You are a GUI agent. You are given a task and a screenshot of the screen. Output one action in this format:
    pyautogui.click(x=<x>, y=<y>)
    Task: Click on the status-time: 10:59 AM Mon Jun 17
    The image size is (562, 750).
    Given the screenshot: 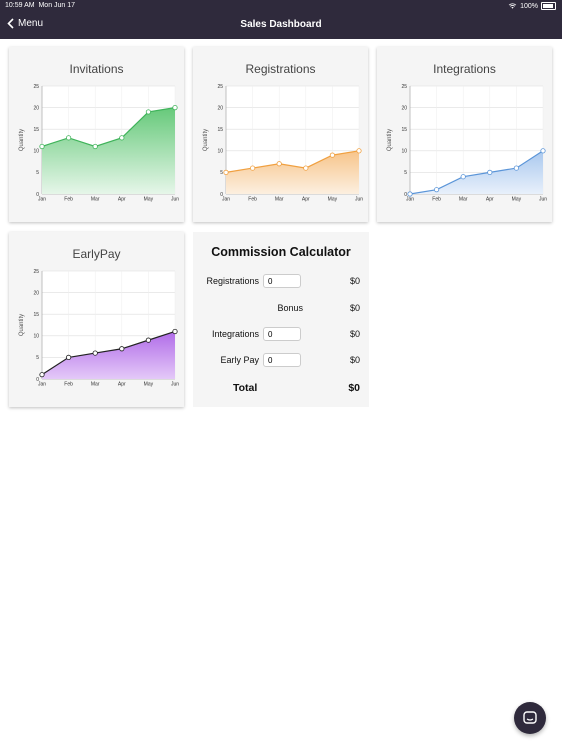 What is the action you would take?
    pyautogui.click(x=40, y=5)
    